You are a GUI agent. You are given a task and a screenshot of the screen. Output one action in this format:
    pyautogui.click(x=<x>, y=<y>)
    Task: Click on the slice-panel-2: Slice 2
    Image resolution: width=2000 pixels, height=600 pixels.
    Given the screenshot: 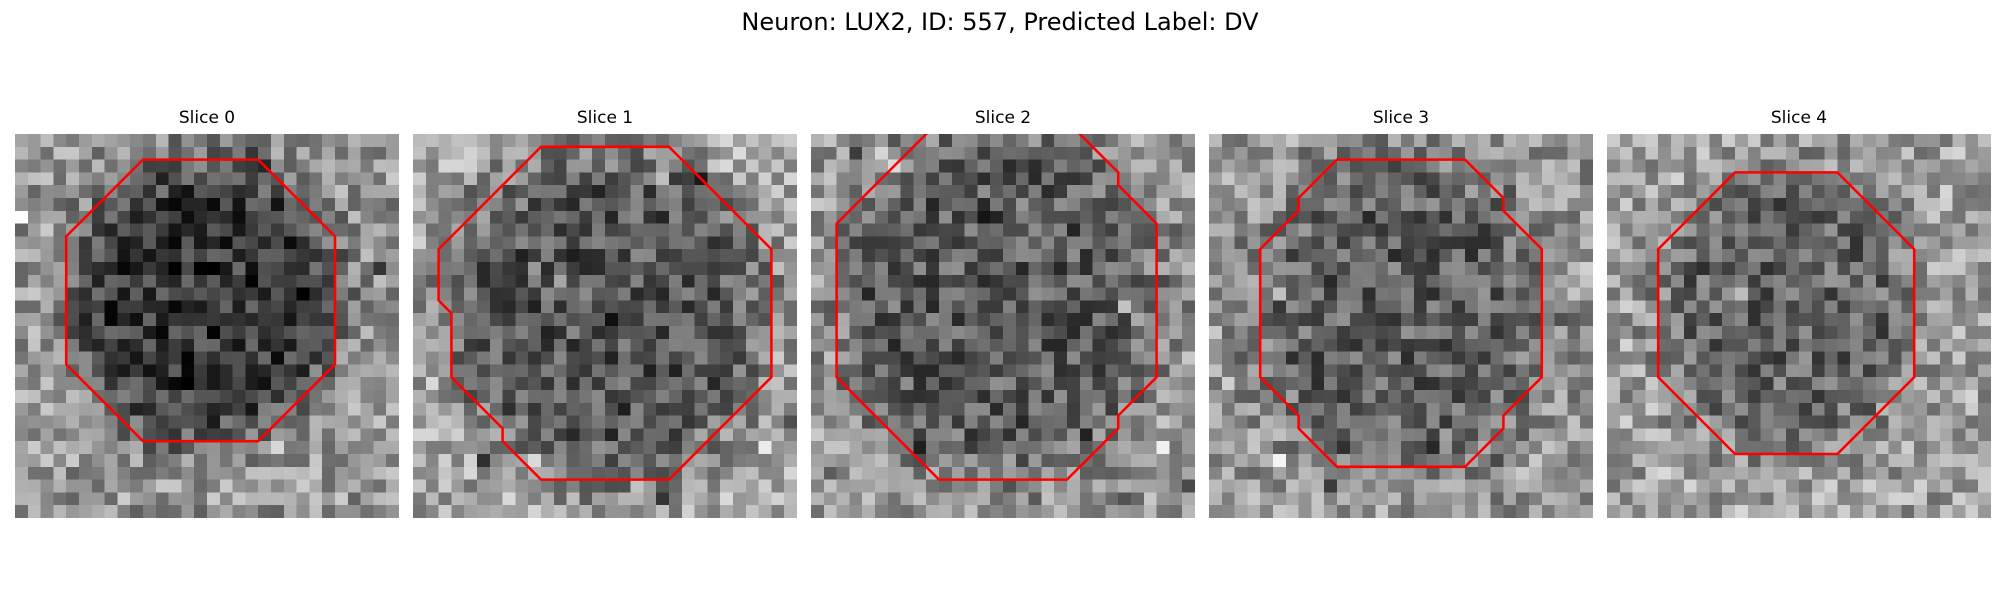 What is the action you would take?
    pyautogui.click(x=1003, y=312)
    